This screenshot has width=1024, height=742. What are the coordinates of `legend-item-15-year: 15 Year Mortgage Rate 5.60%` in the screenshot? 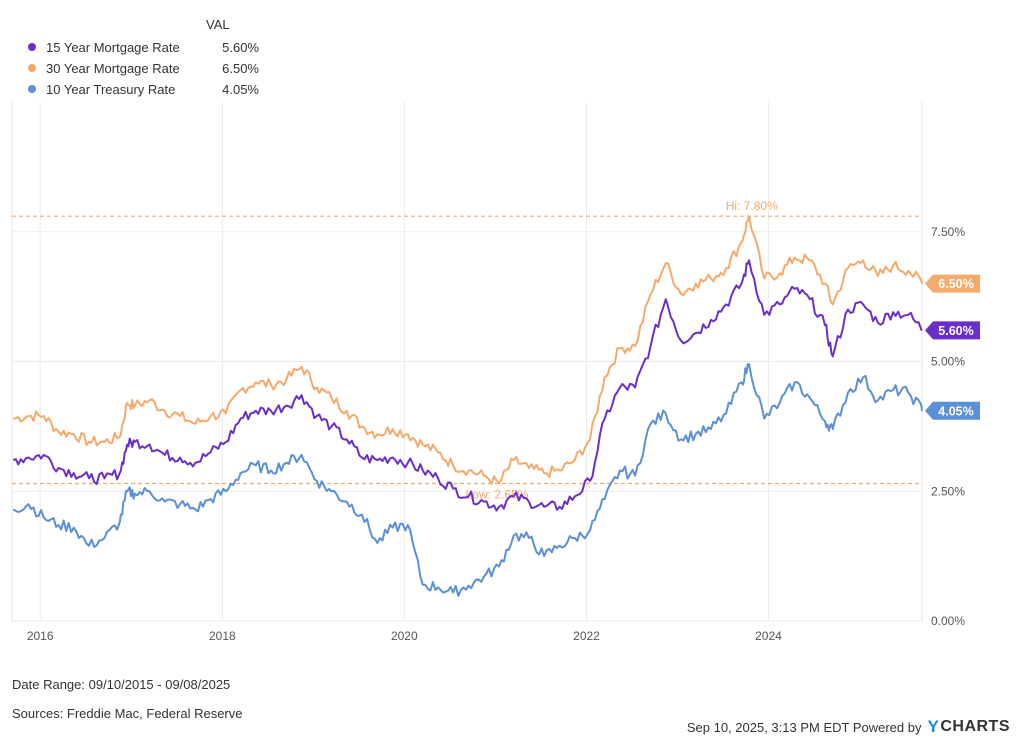 It's located at (143, 47).